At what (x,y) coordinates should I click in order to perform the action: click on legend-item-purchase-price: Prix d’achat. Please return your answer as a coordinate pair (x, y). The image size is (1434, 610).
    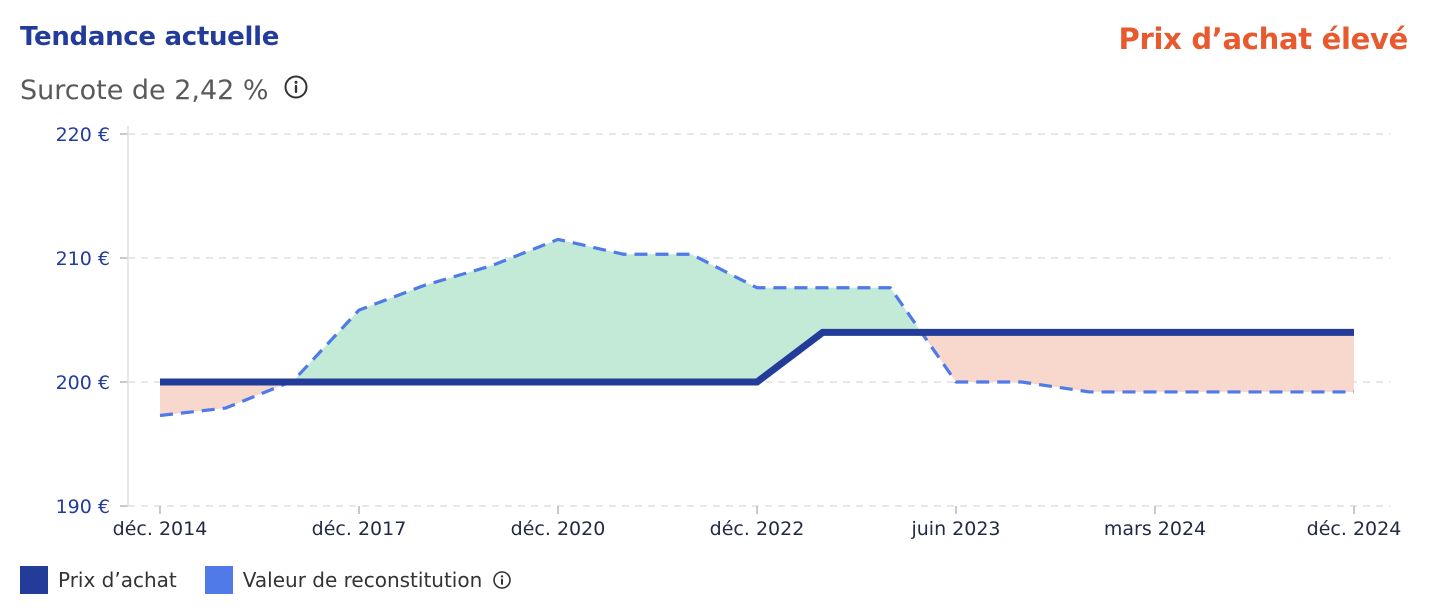
    Looking at the image, I should click on (98, 580).